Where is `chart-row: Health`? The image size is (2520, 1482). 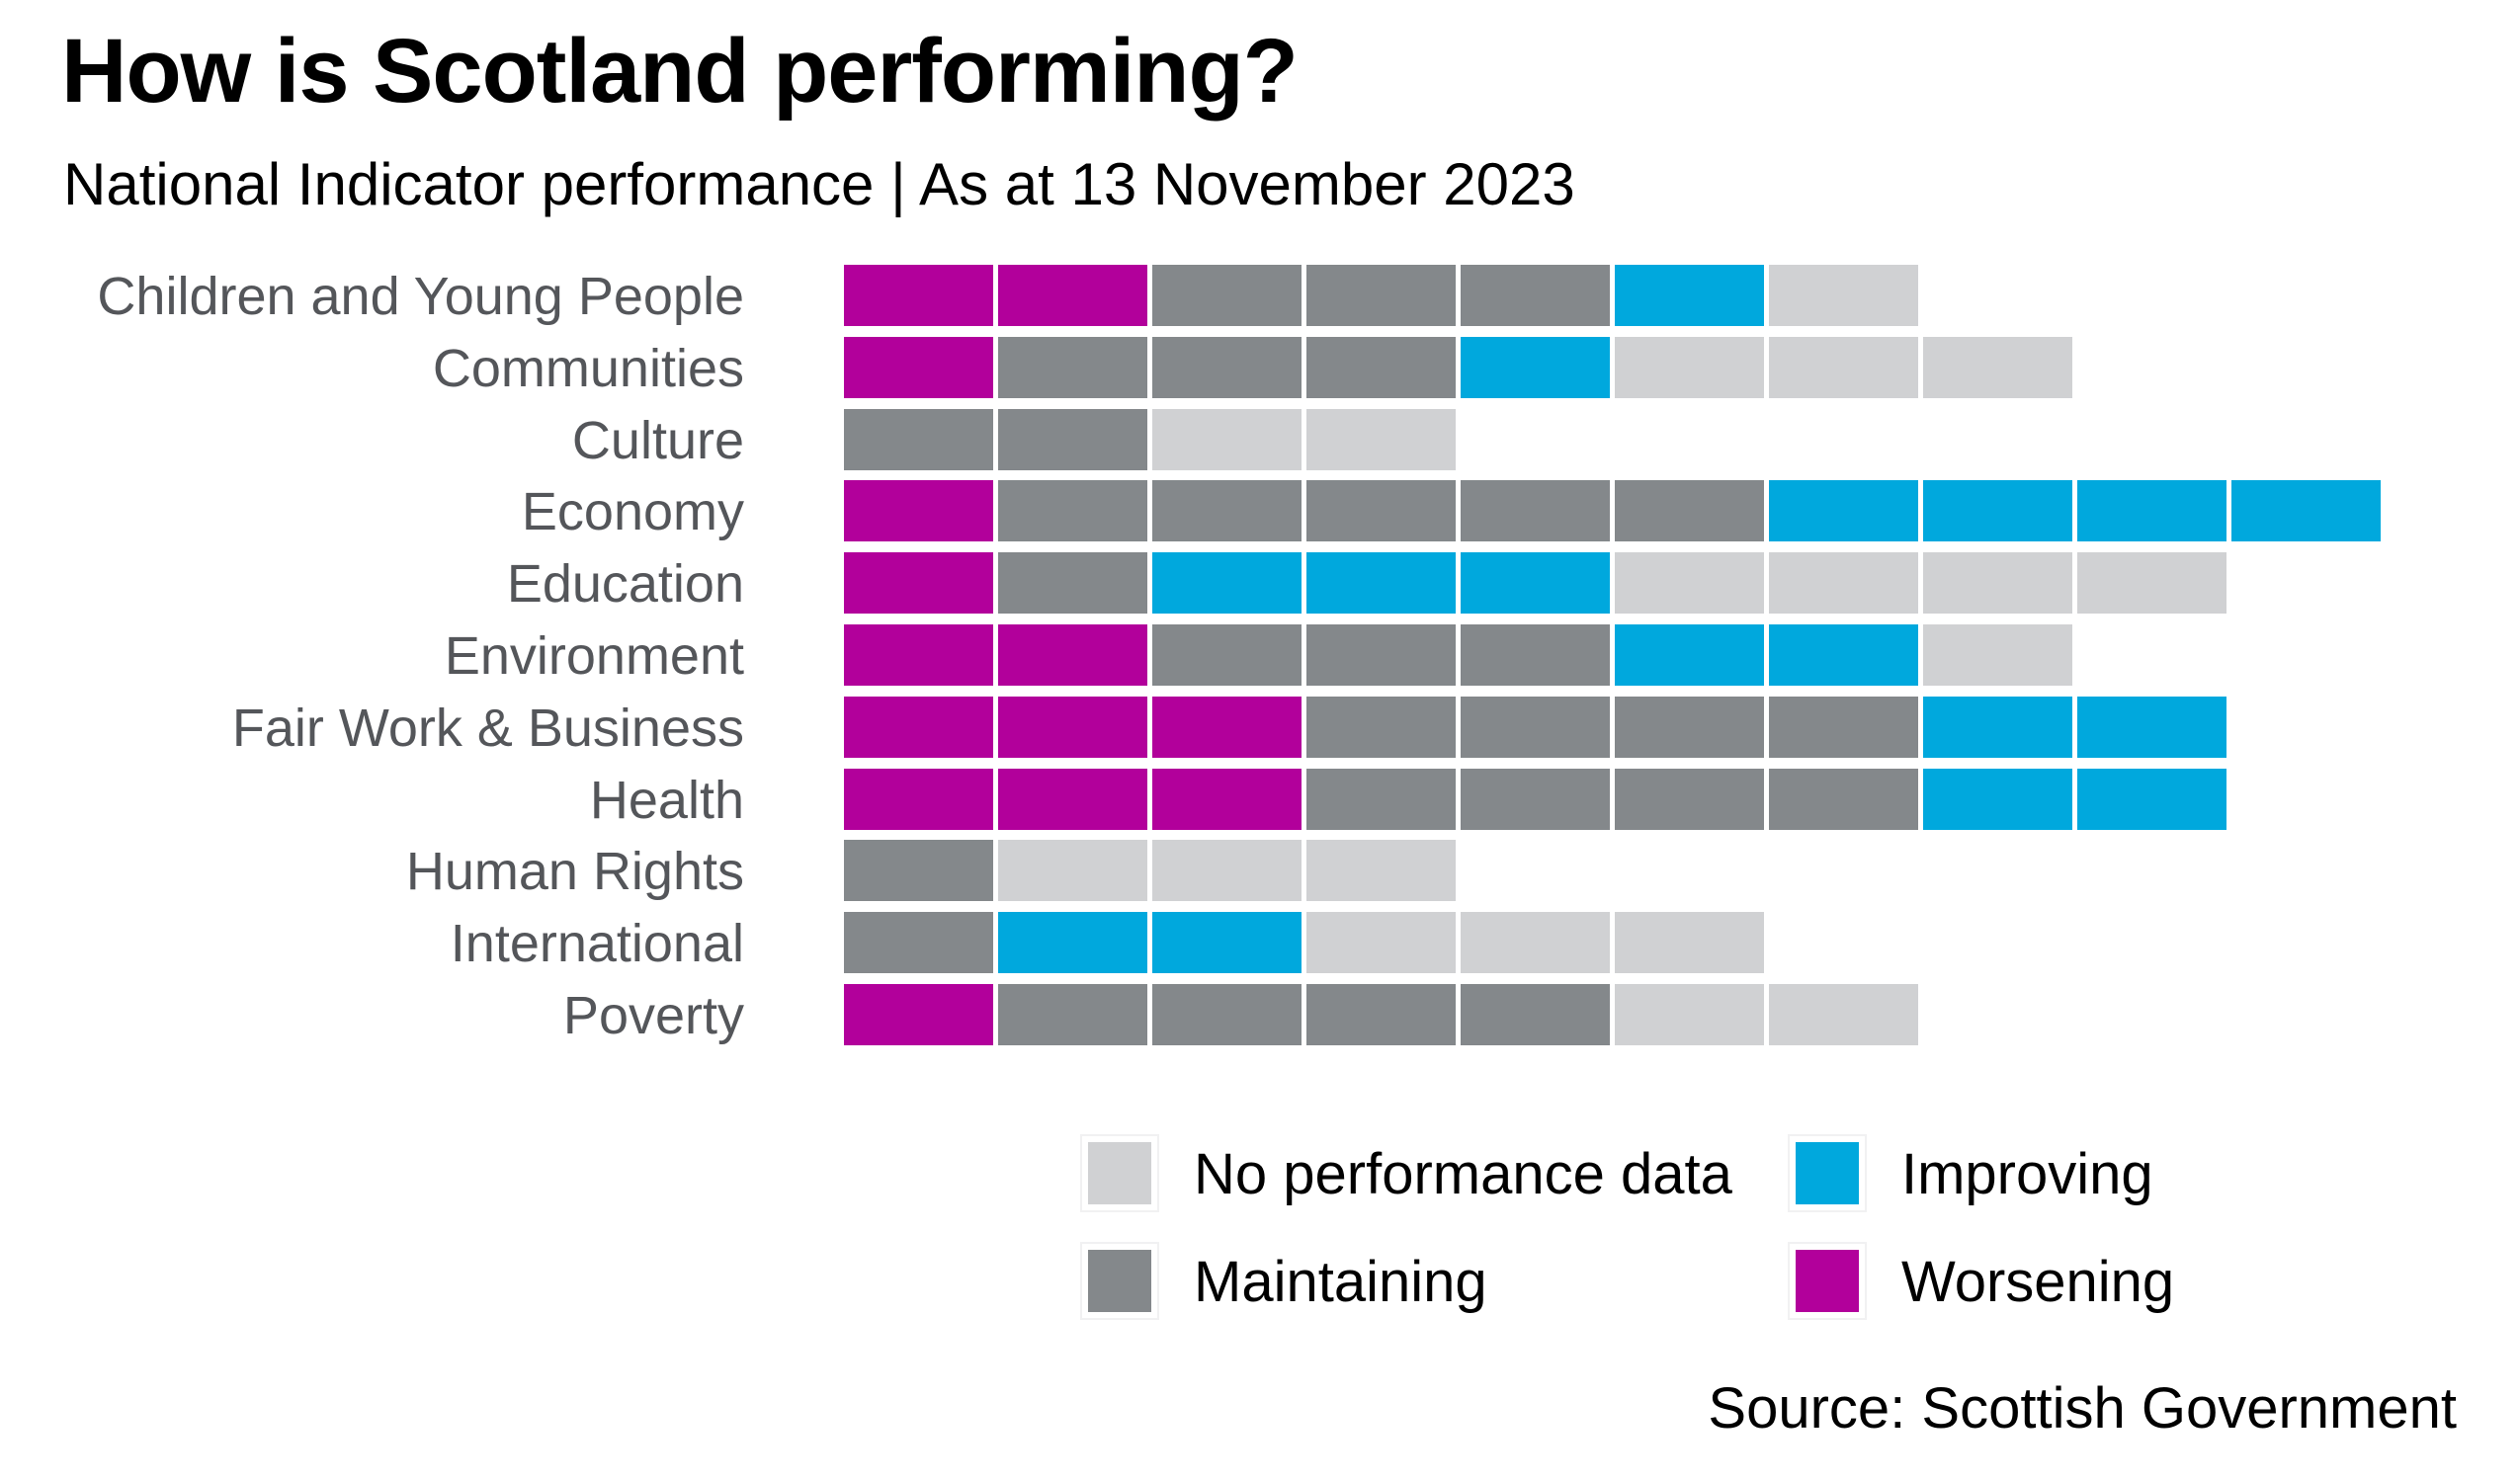
chart-row: Health is located at coordinates (1260, 799).